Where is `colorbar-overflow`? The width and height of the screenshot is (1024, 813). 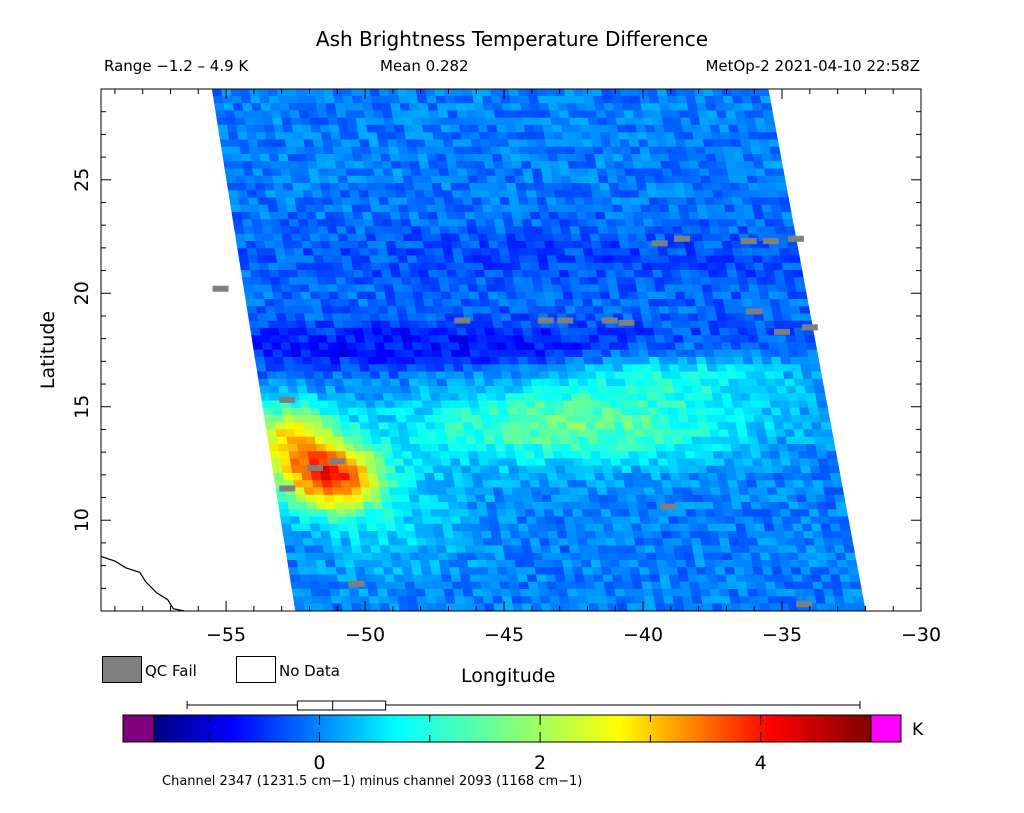 colorbar-overflow is located at coordinates (886, 728).